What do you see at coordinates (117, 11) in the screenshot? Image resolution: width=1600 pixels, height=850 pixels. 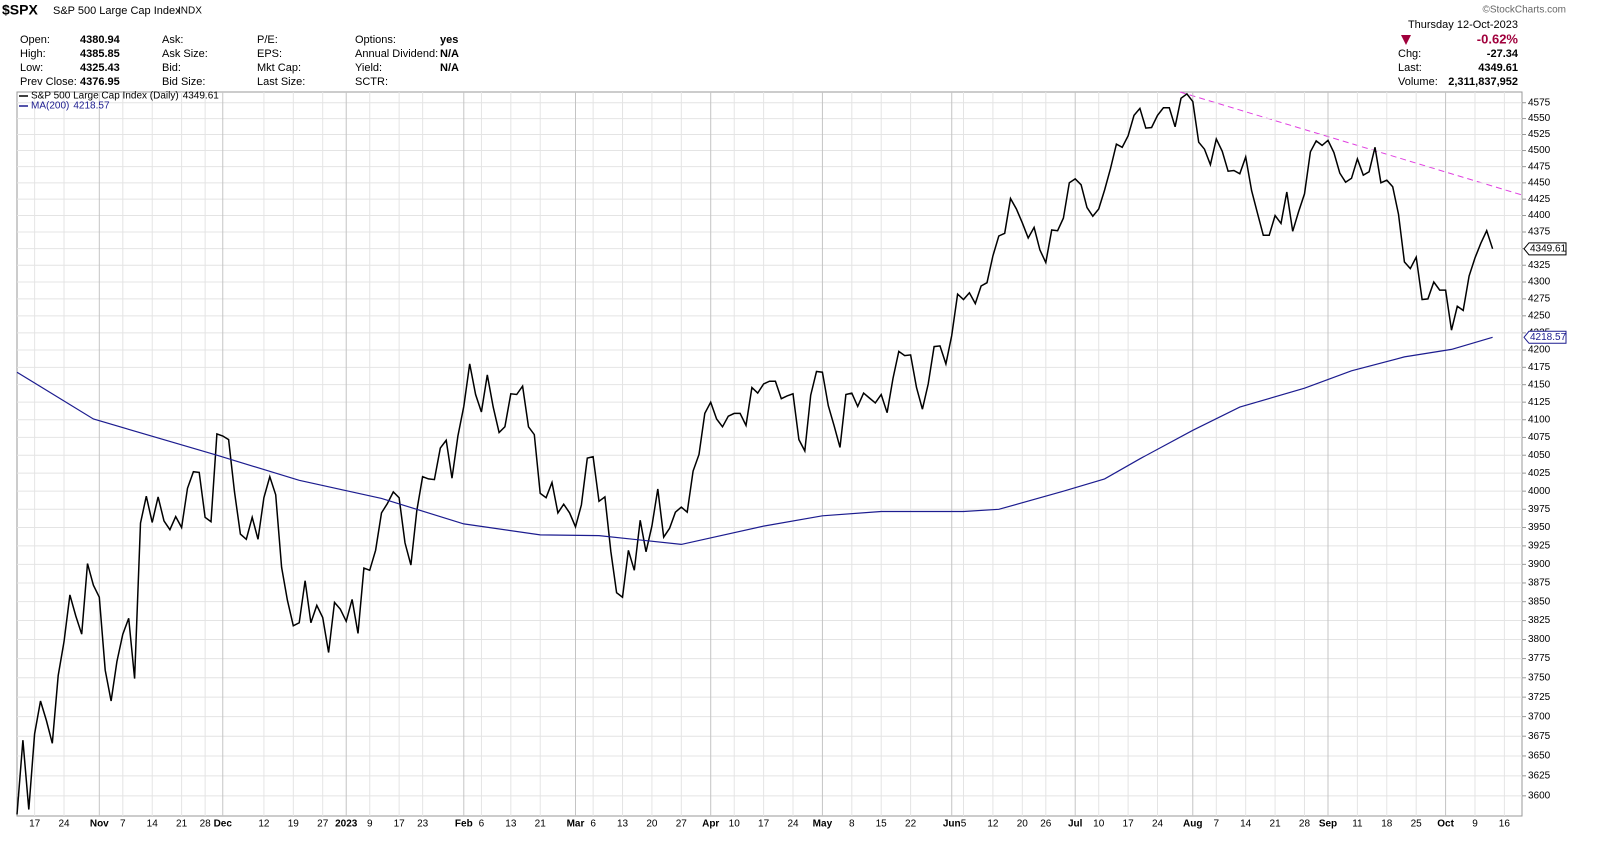 I see `index-name: S&P 500 Large Cap Index` at bounding box center [117, 11].